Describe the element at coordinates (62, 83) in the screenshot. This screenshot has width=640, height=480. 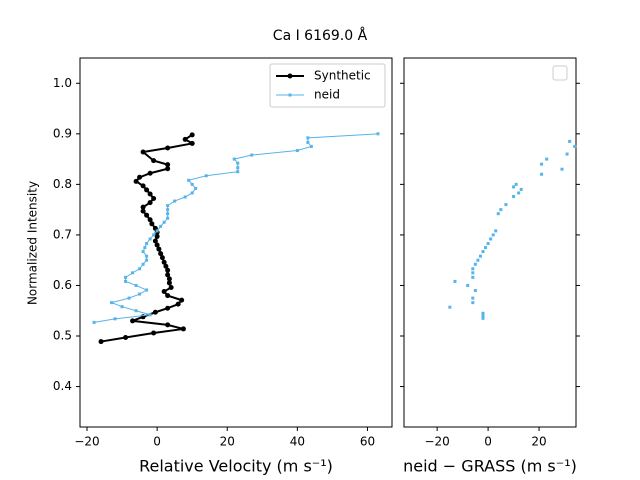
I see `y-tick-label: 1.0` at that location.